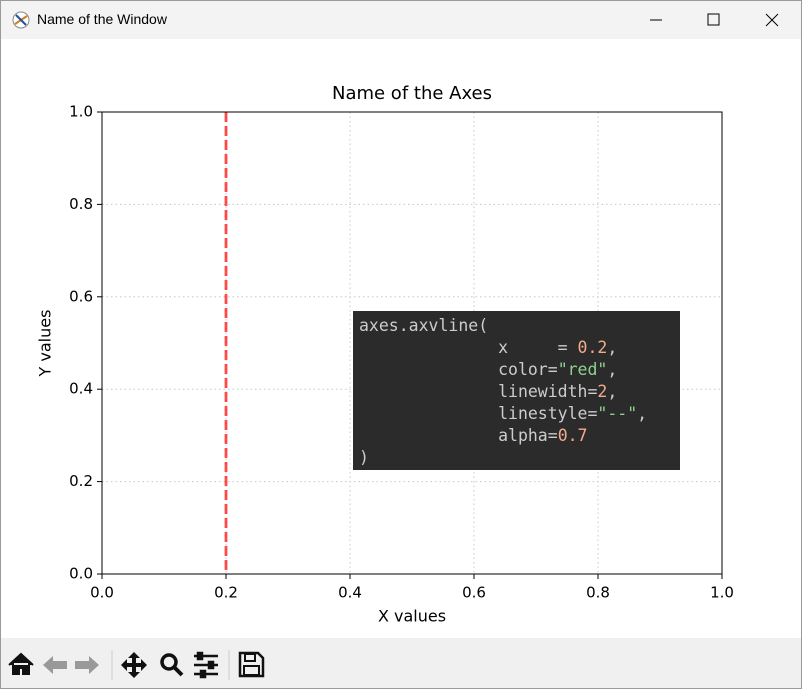 This screenshot has width=802, height=692. Describe the element at coordinates (412, 616) in the screenshot. I see `x-axis-label: X values` at that location.